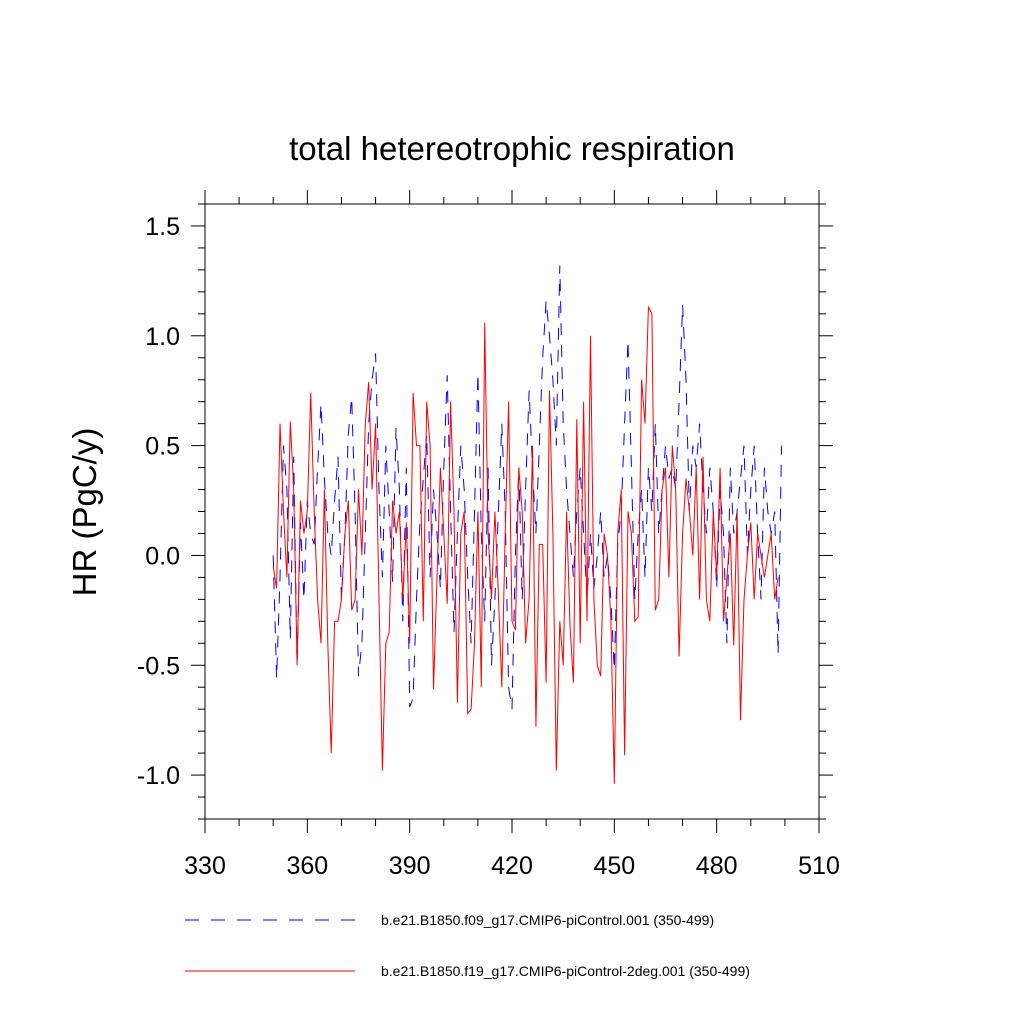 The width and height of the screenshot is (1024, 1024). Describe the element at coordinates (158, 776) in the screenshot. I see `y-tick-label: -1.0` at that location.